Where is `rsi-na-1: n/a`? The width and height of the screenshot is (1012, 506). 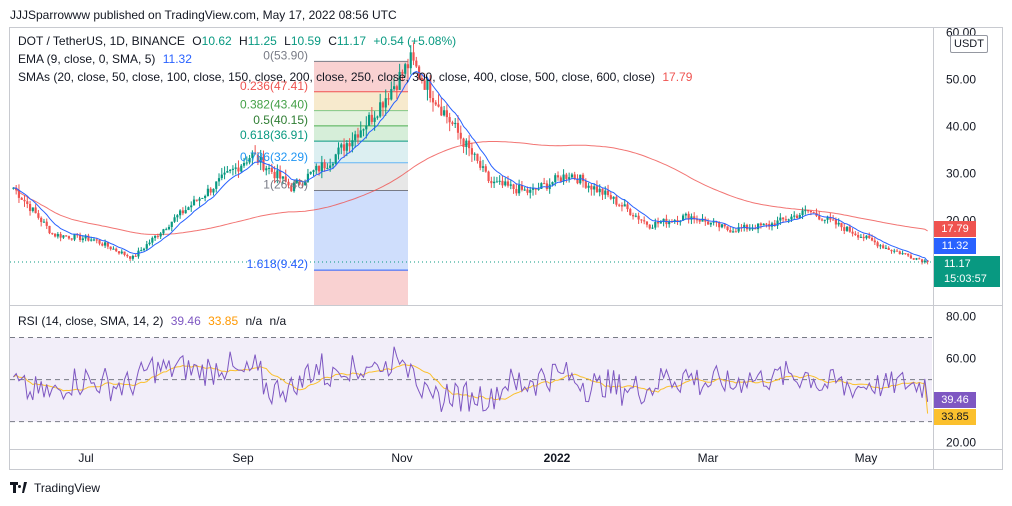
rsi-na-1: n/a is located at coordinates (254, 321).